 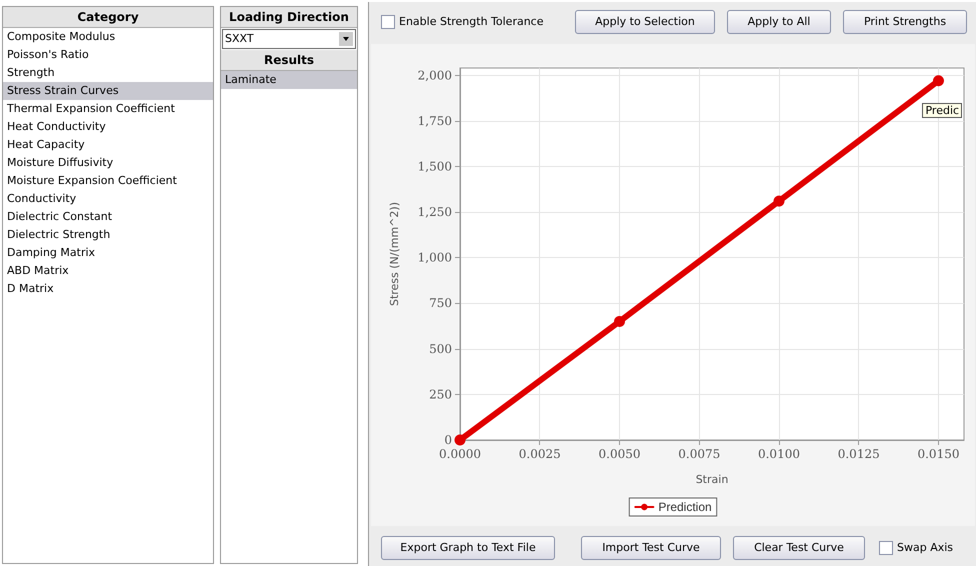 What do you see at coordinates (31, 73) in the screenshot?
I see `text: Strength` at bounding box center [31, 73].